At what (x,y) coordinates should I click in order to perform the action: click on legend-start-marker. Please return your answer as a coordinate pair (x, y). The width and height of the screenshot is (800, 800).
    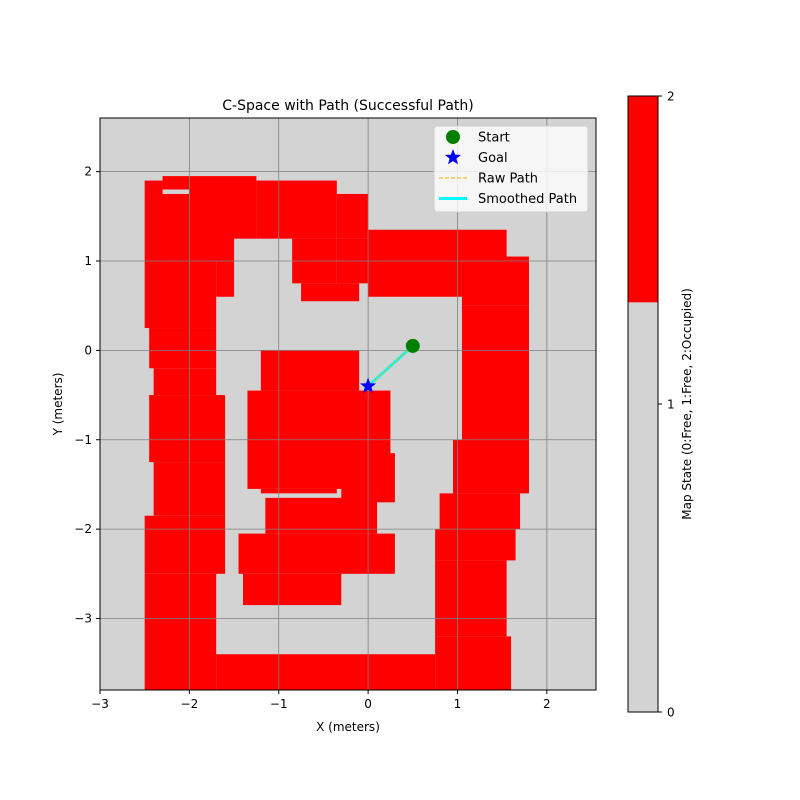
    Looking at the image, I should click on (453, 137).